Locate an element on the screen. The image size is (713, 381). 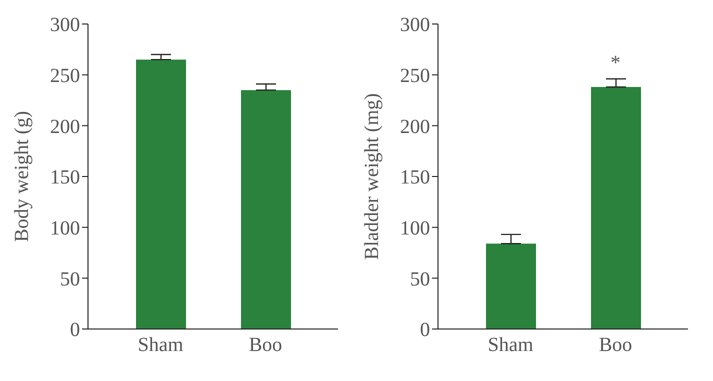
annotation: * is located at coordinates (615, 63).